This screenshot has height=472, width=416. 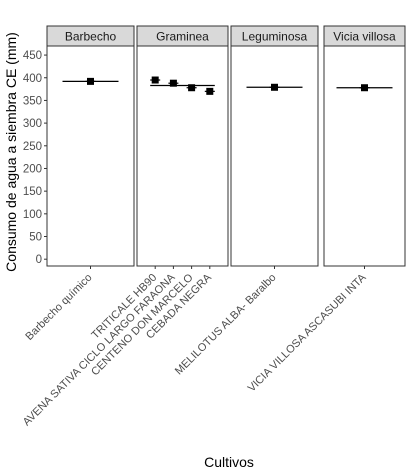 I want to click on x-axis-title: Cultivos, so click(x=229, y=462).